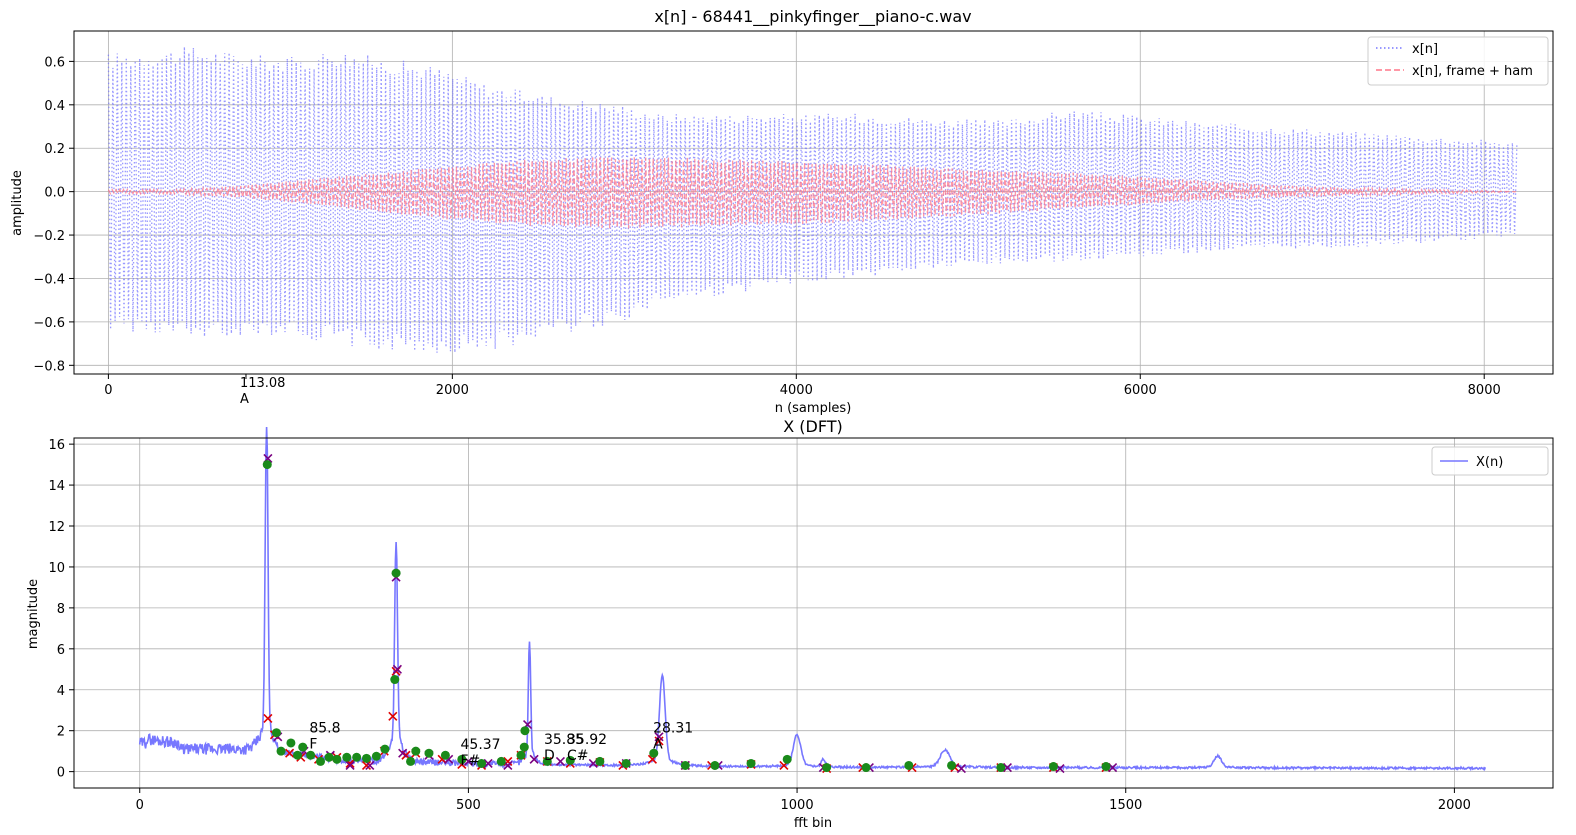 The width and height of the screenshot is (1576, 835). I want to click on peak-annotation-value: 35.85, so click(564, 740).